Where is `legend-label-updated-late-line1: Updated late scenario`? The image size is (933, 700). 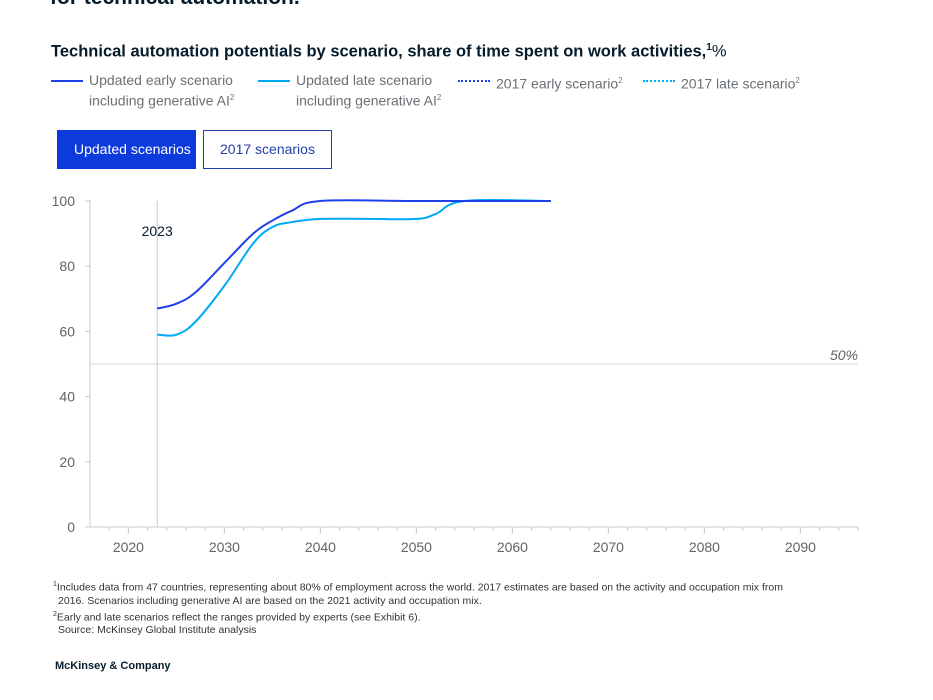 legend-label-updated-late-line1: Updated late scenario is located at coordinates (364, 80).